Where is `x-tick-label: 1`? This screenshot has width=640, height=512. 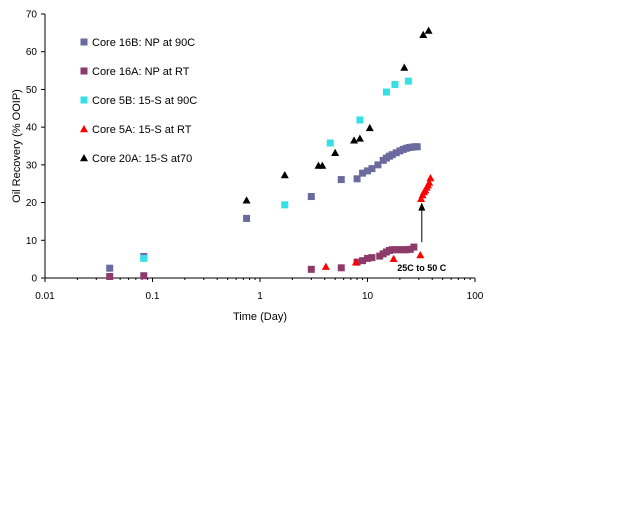
x-tick-label: 1 is located at coordinates (260, 296).